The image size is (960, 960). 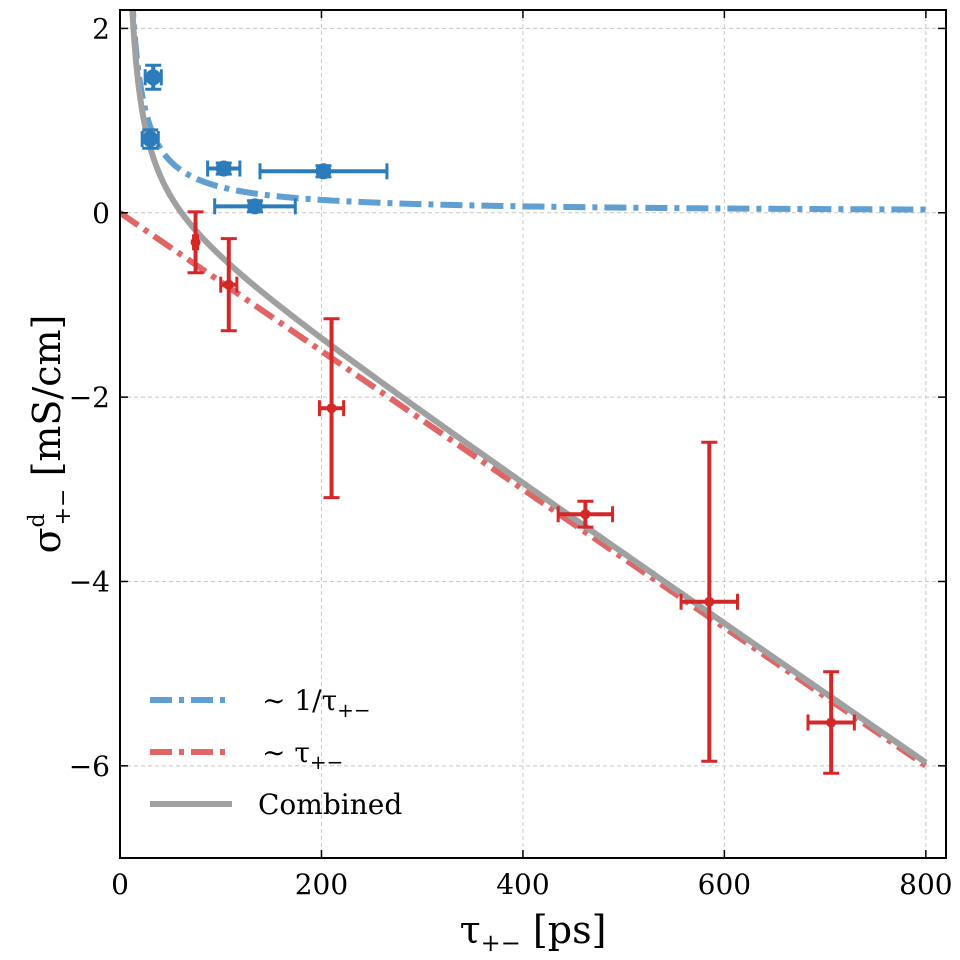 I want to click on x-tick-label: 400, so click(x=522, y=884).